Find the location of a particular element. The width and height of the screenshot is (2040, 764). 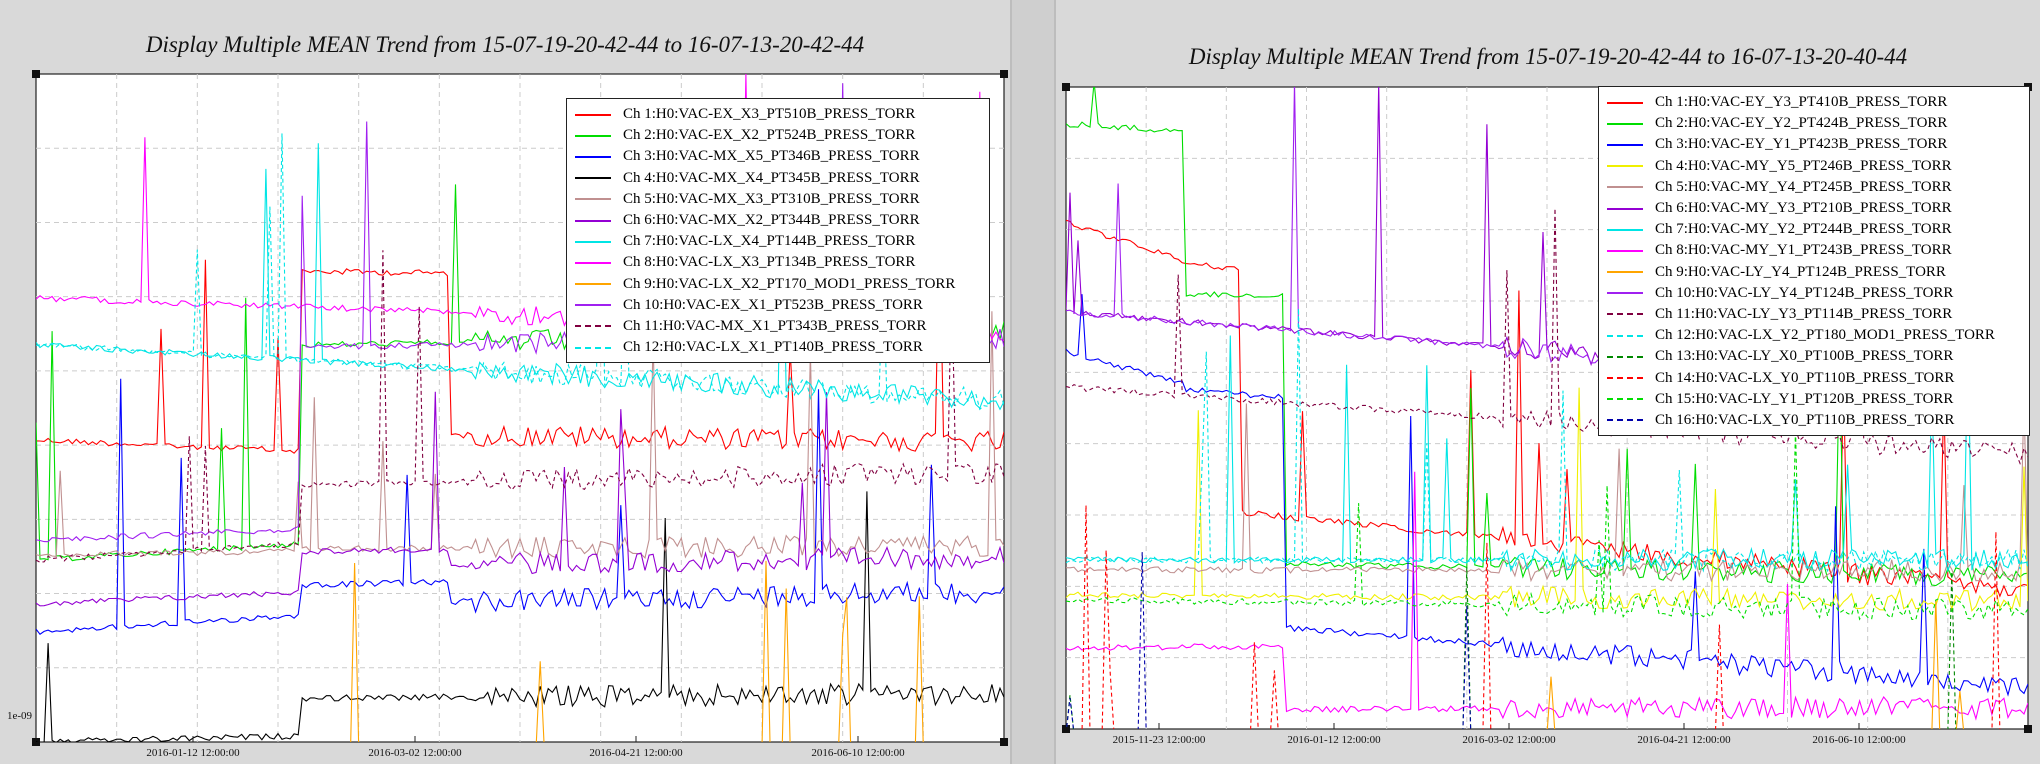

legend-label: Ch 14:H0:VAC-LX_Y0_PT110B_PRESS_TORR is located at coordinates (1805, 377).